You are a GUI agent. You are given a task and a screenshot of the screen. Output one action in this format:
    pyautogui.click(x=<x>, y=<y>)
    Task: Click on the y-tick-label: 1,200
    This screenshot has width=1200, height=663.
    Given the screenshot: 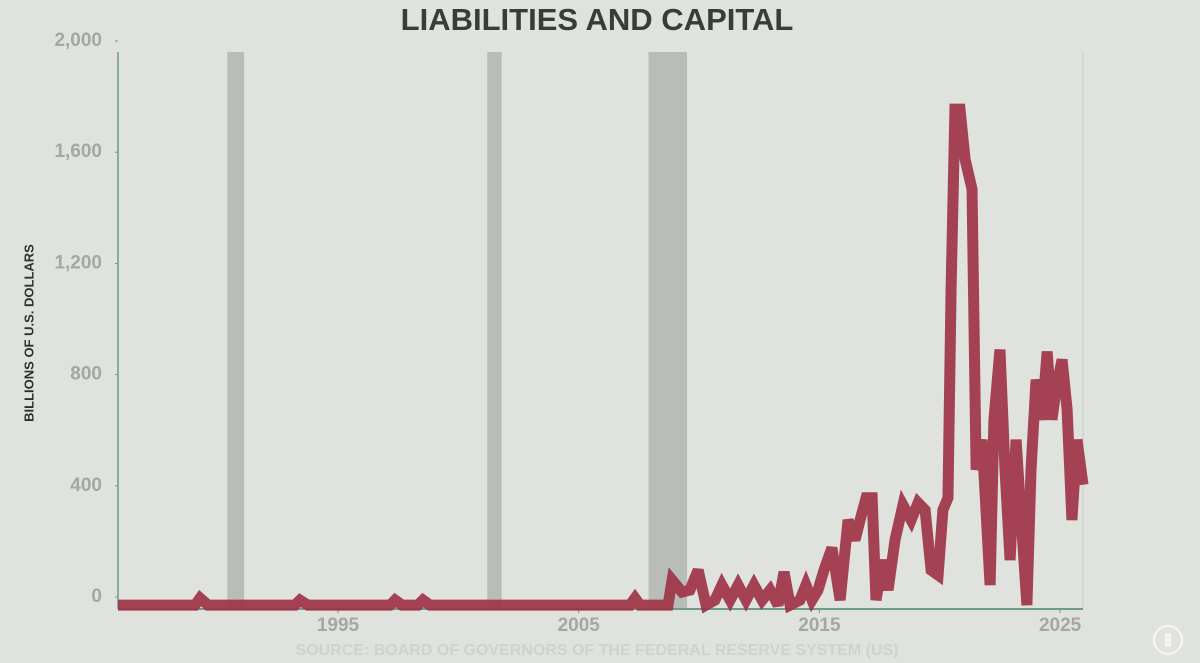 What is the action you would take?
    pyautogui.click(x=78, y=262)
    